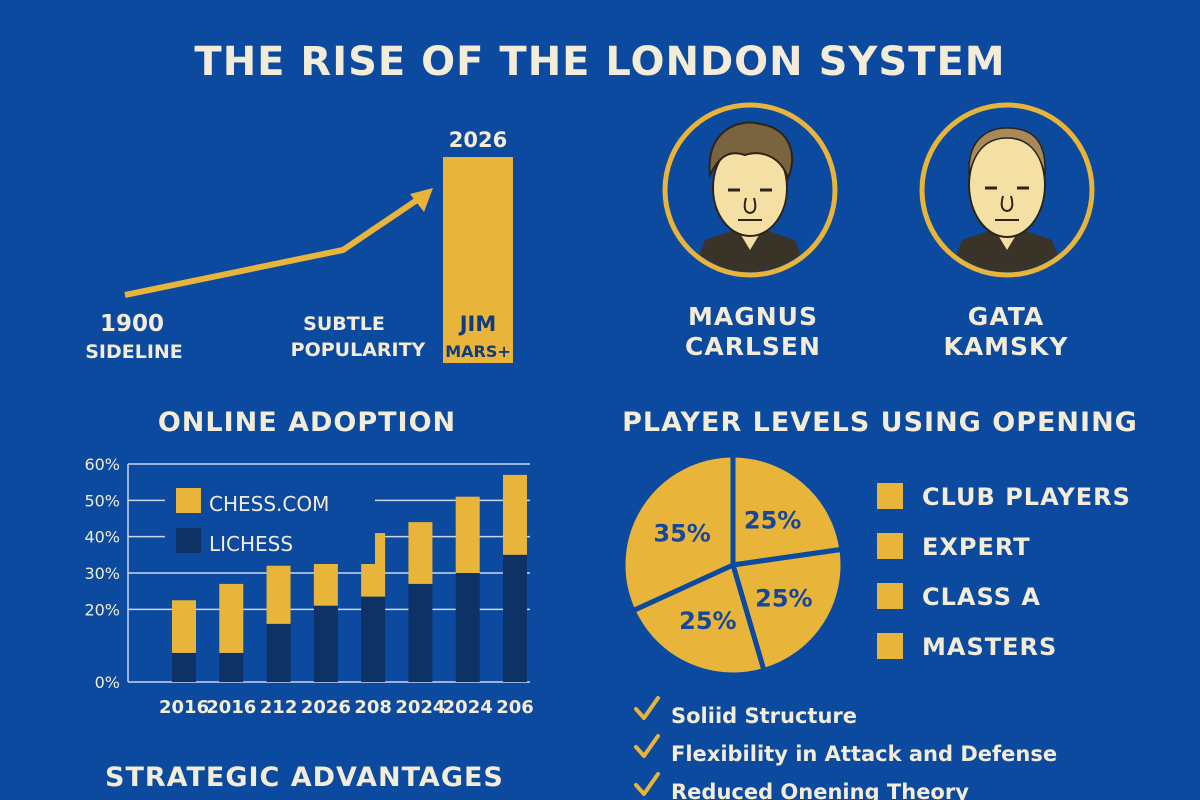 Image resolution: width=1200 pixels, height=800 pixels. I want to click on pie-slice-label: 35%, so click(681, 533).